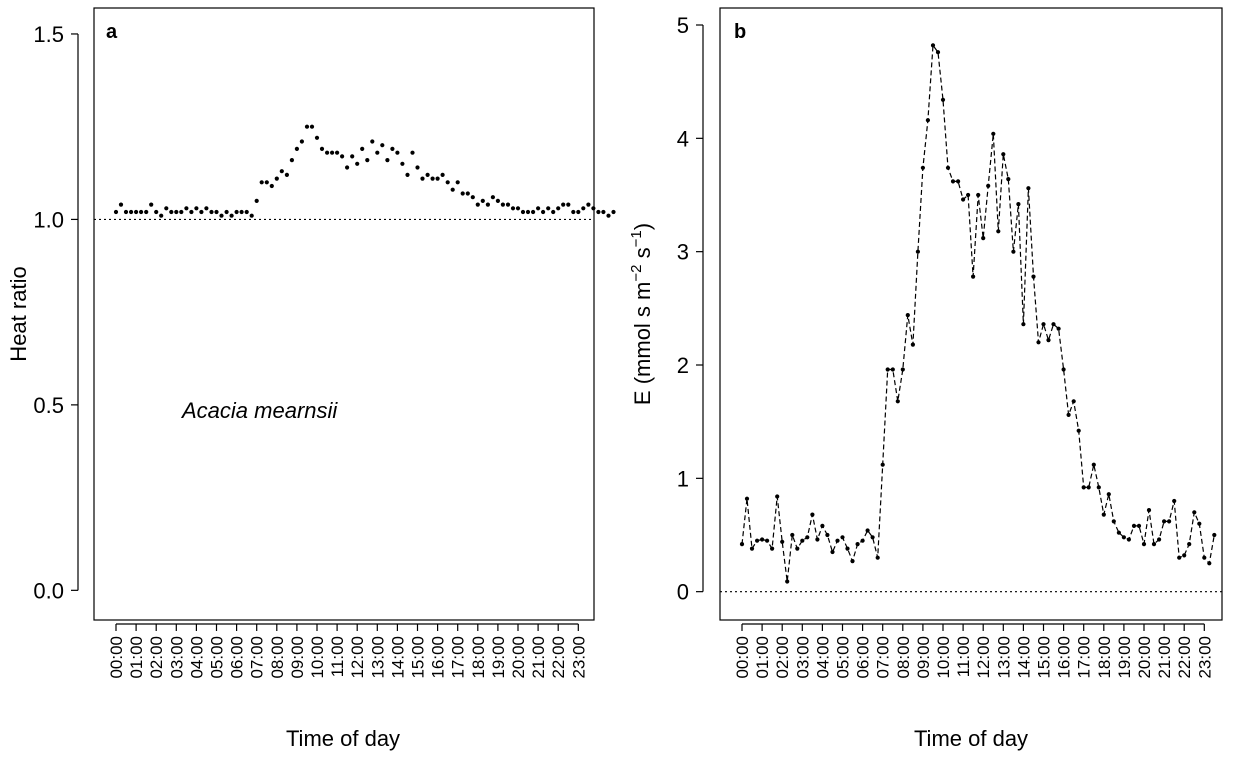  What do you see at coordinates (642, 343) in the screenshot?
I see `y-axis-title-b-base: E (mmol s m` at bounding box center [642, 343].